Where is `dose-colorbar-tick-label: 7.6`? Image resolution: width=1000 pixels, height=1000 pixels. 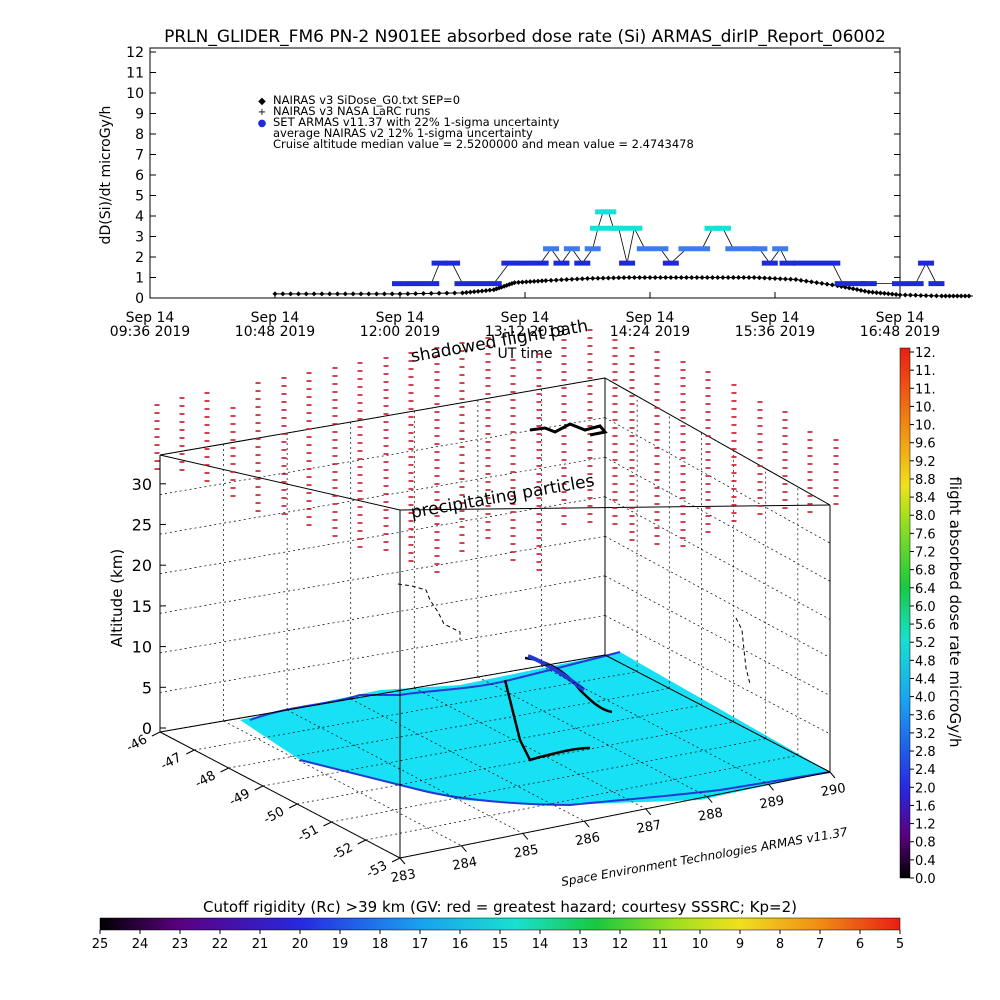 dose-colorbar-tick-label: 7.6 is located at coordinates (925, 534).